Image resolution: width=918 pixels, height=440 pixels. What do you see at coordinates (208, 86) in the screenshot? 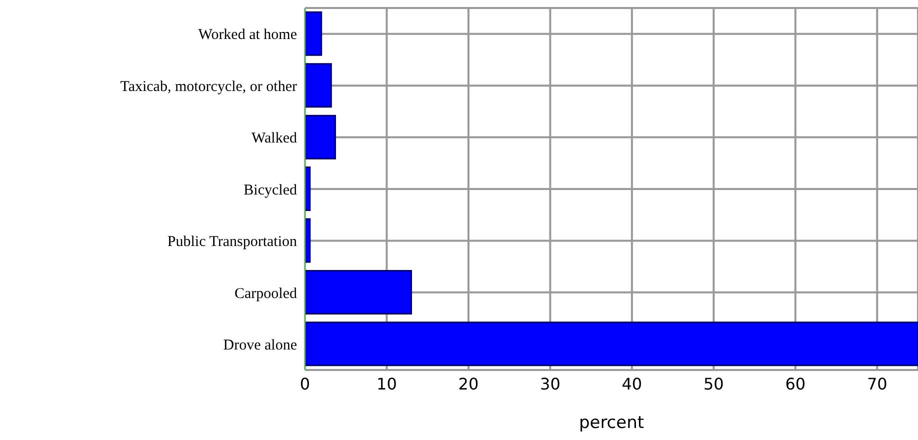
I see `y-tick-label: Taxicab, motorcycle, or other` at bounding box center [208, 86].